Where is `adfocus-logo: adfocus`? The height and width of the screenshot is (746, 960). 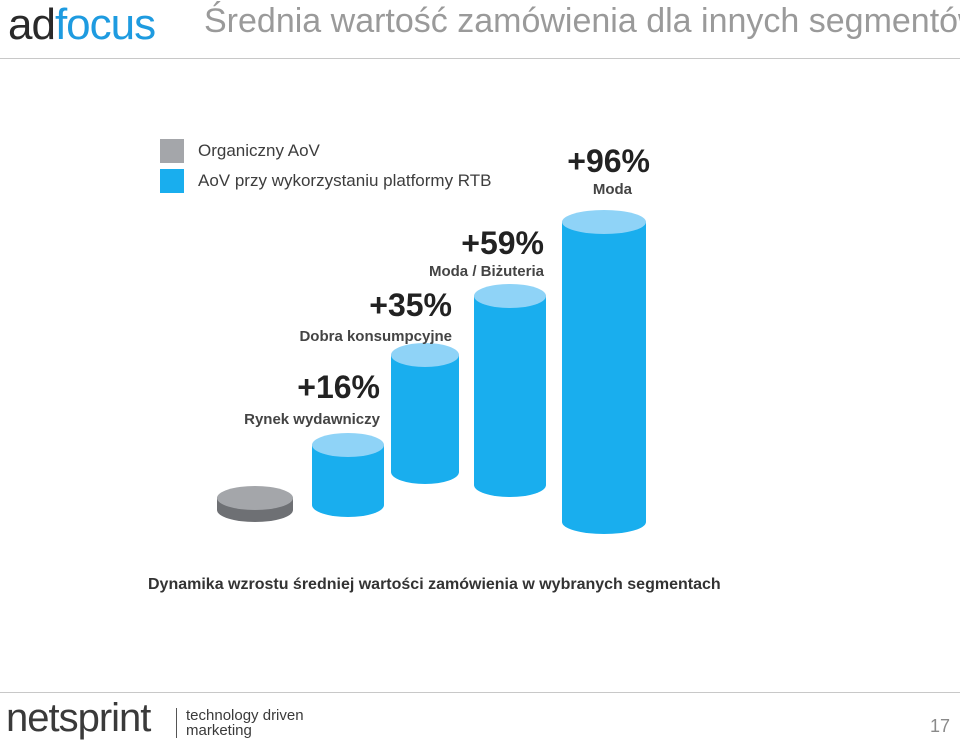 adfocus-logo: adfocus is located at coordinates (82, 25).